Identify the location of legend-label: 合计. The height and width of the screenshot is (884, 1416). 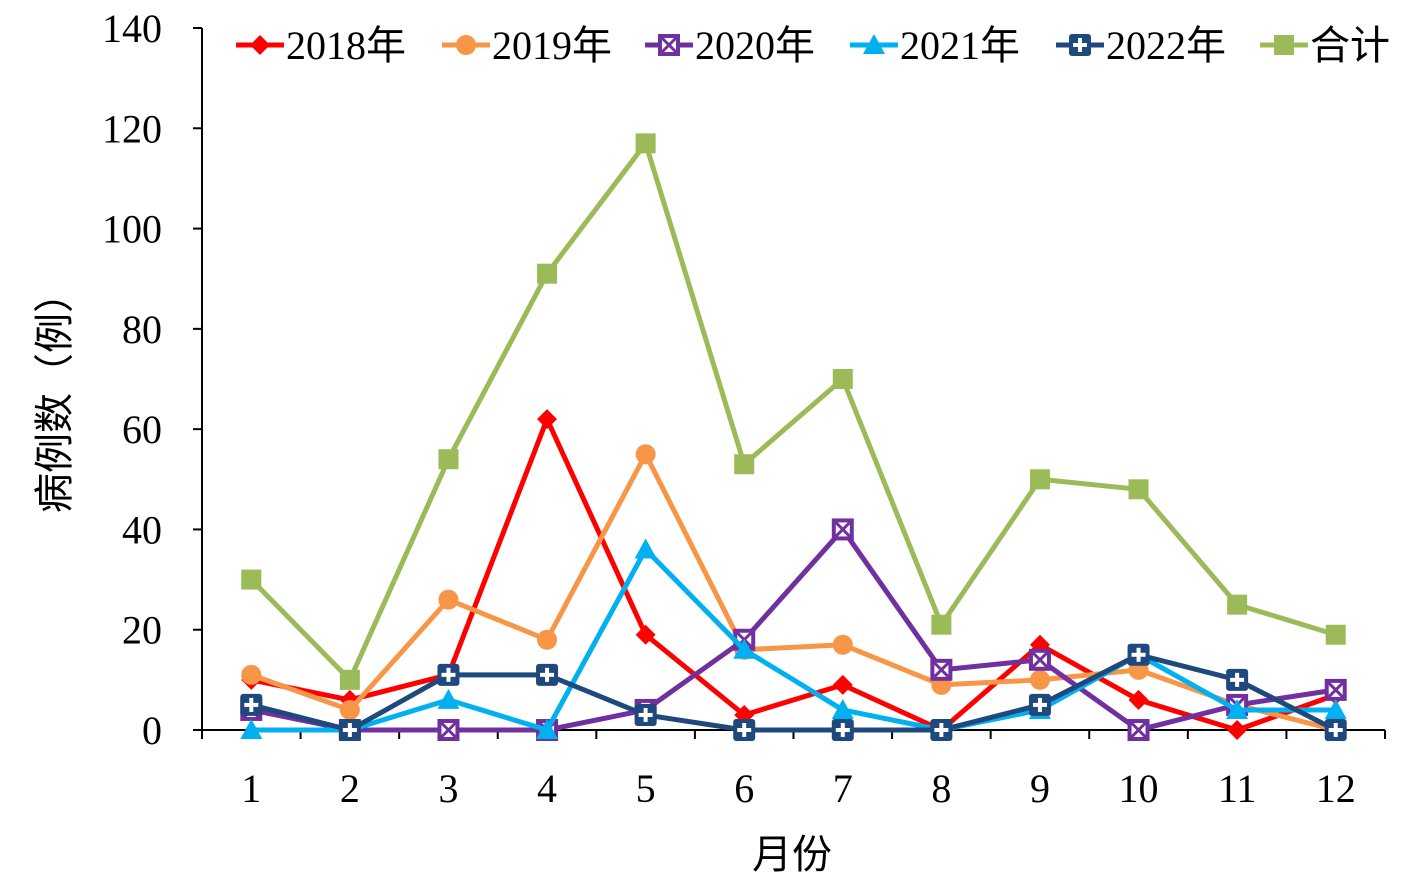
(1350, 45).